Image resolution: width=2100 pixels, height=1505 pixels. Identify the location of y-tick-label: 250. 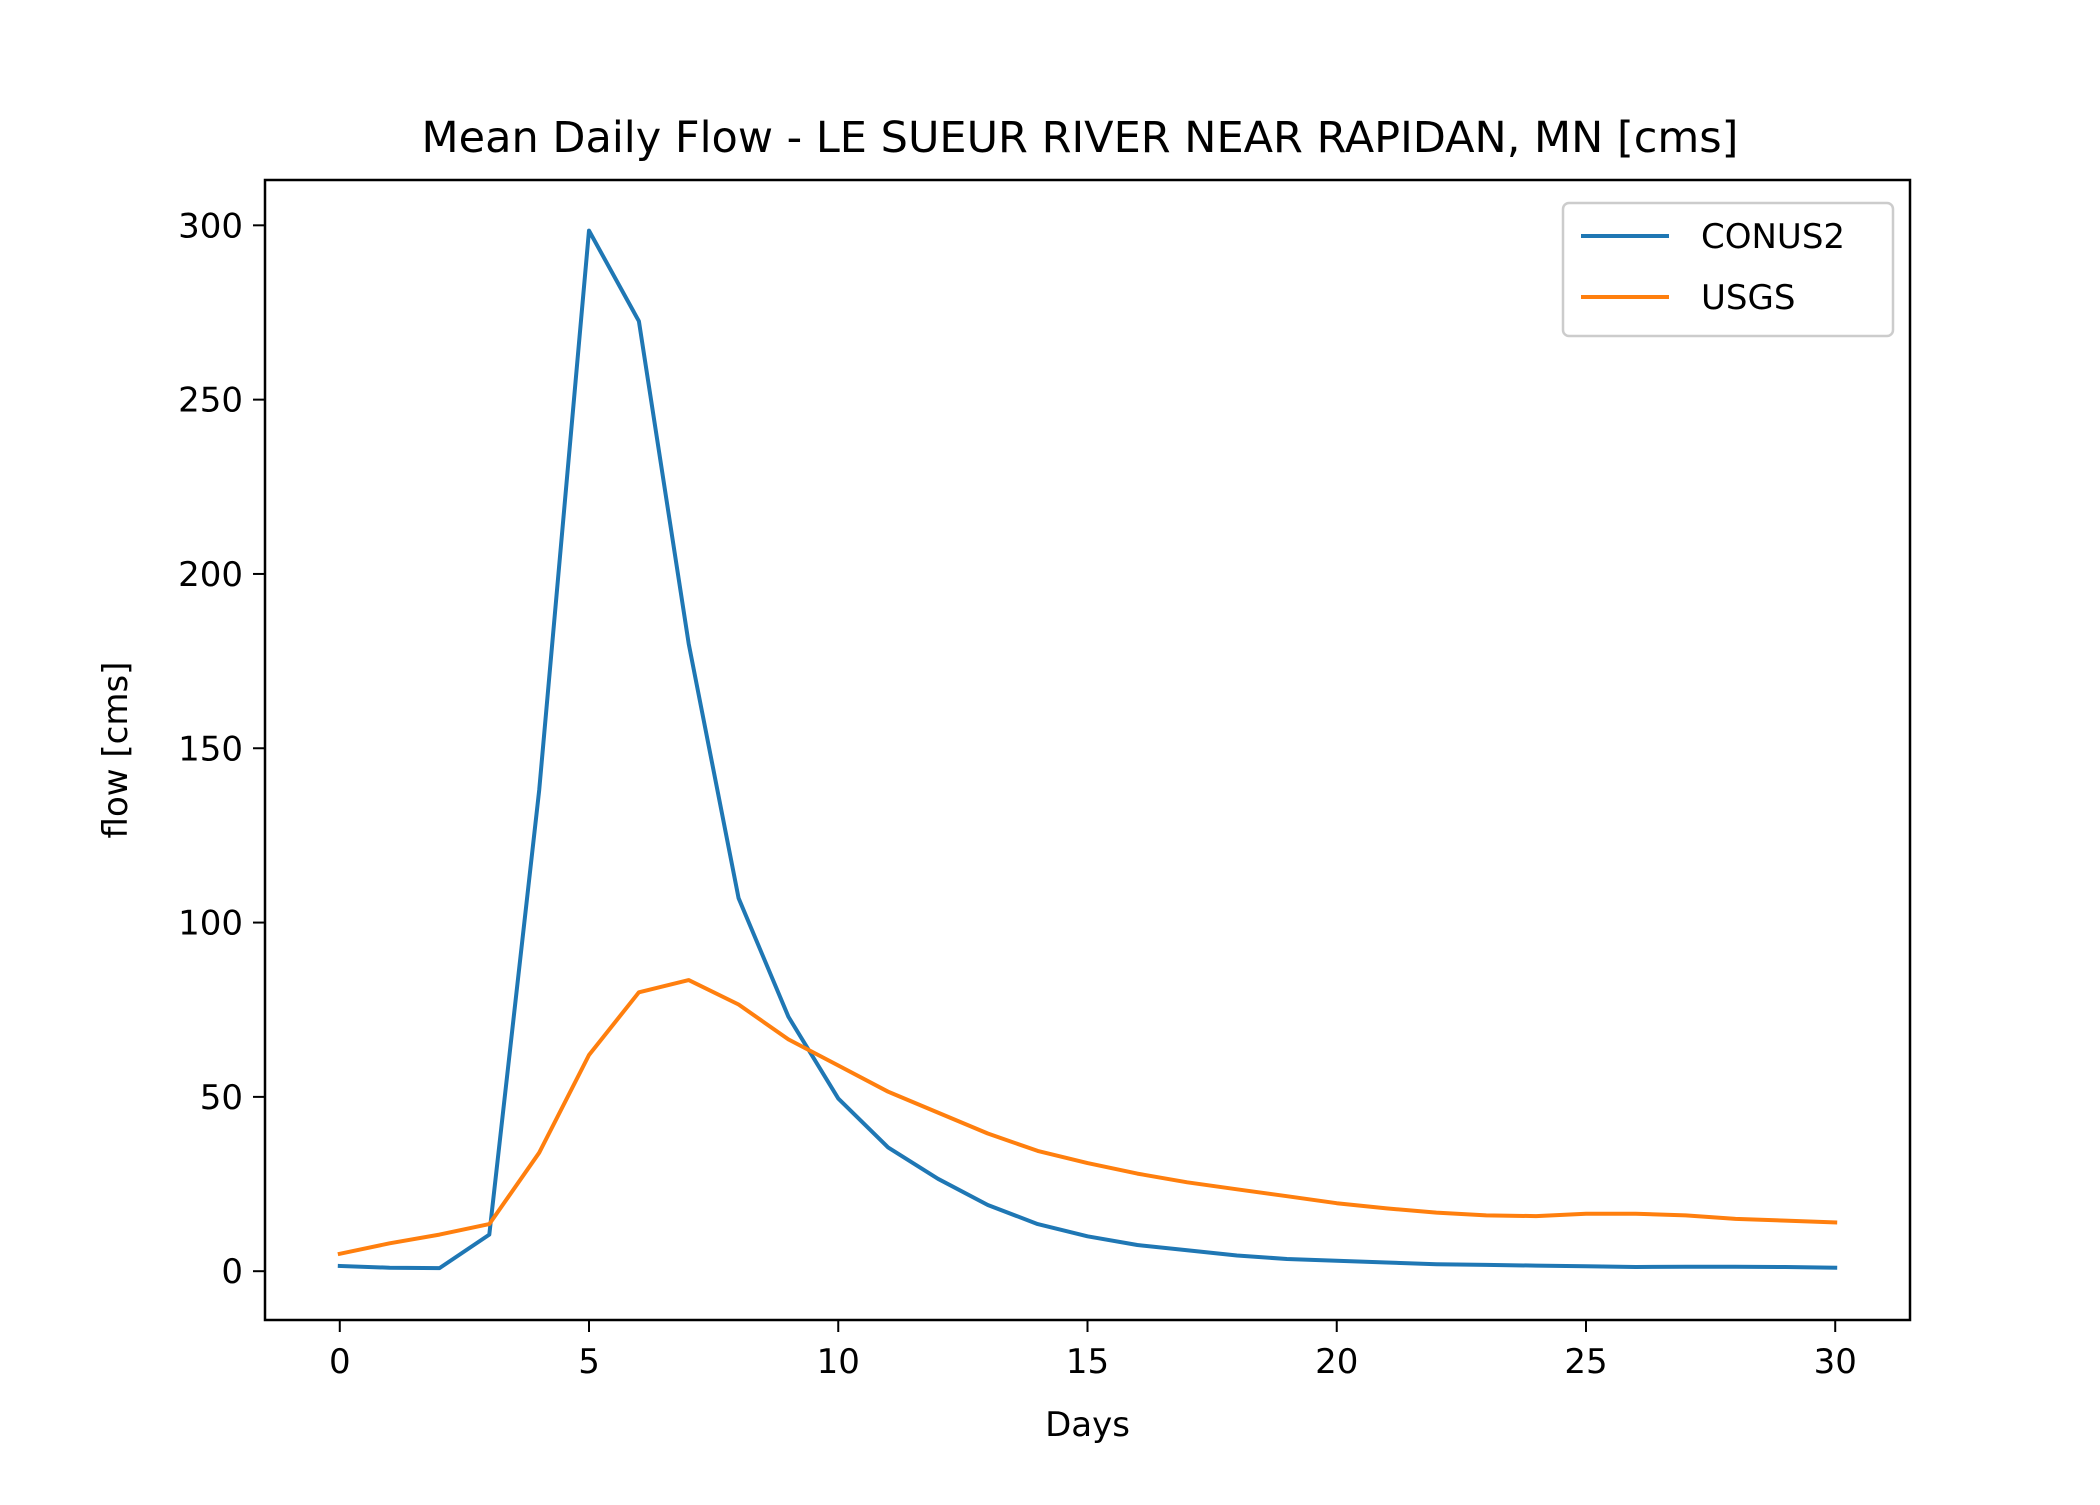
(210, 401).